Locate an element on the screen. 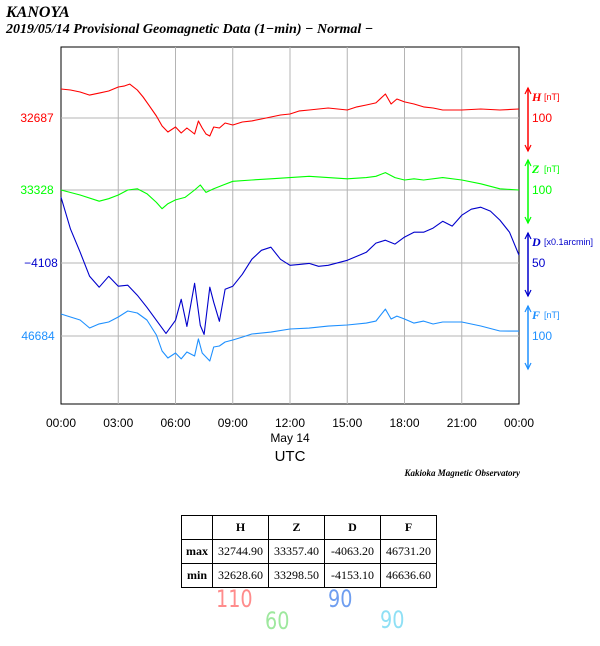 The image size is (600, 646). series-name-z: Z is located at coordinates (535, 169).